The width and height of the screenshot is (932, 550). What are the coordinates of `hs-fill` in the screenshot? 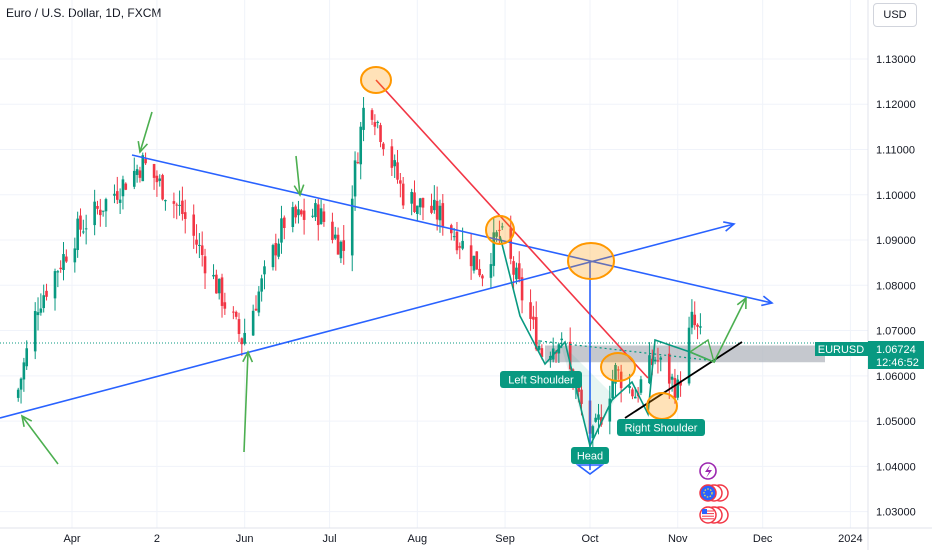 It's located at (588, 394).